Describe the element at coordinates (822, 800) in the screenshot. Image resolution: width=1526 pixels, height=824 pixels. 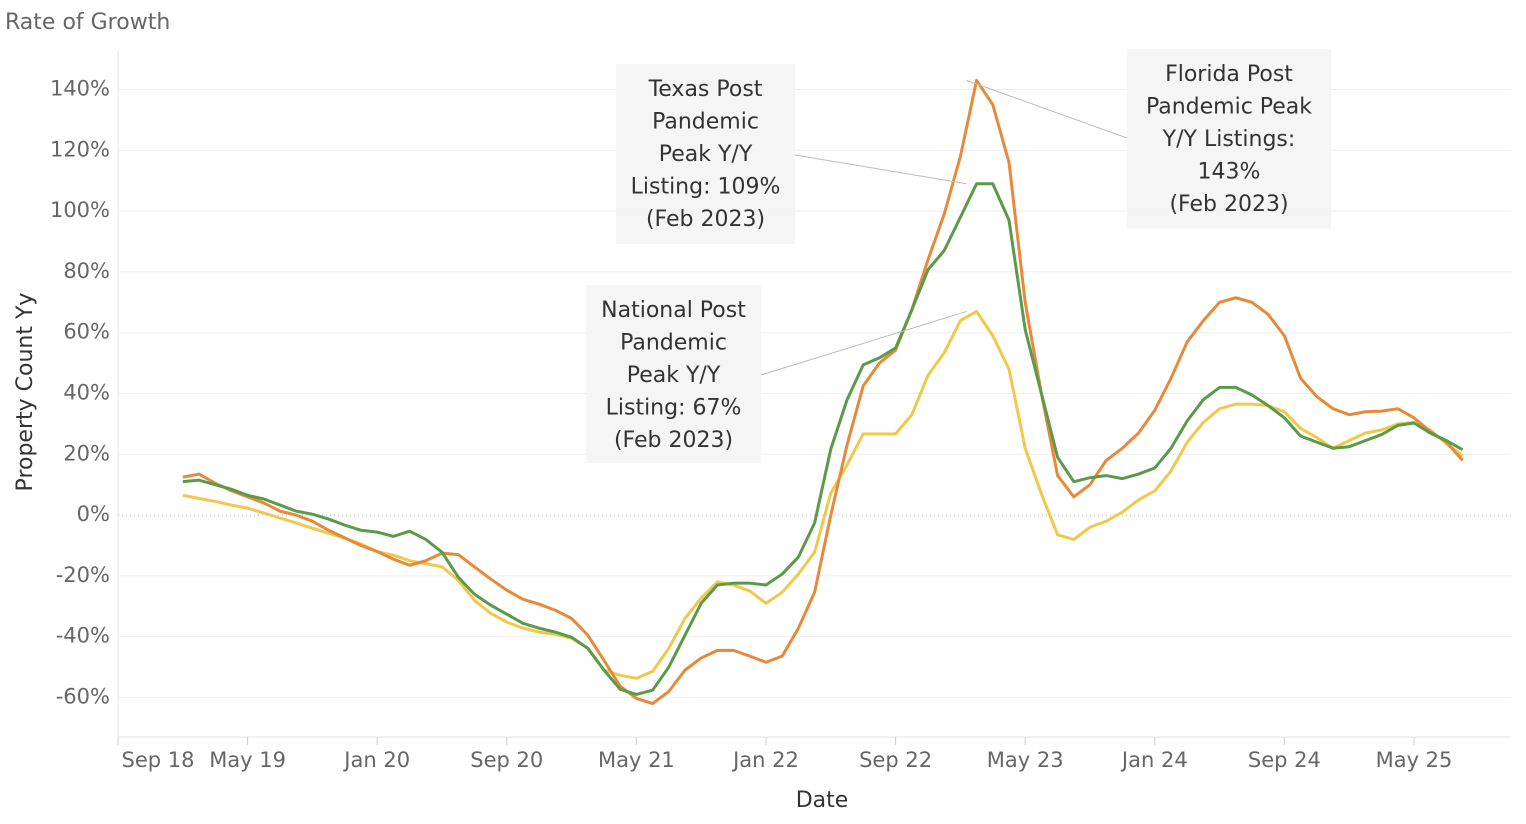
I see `x-axis-label: Date` at that location.